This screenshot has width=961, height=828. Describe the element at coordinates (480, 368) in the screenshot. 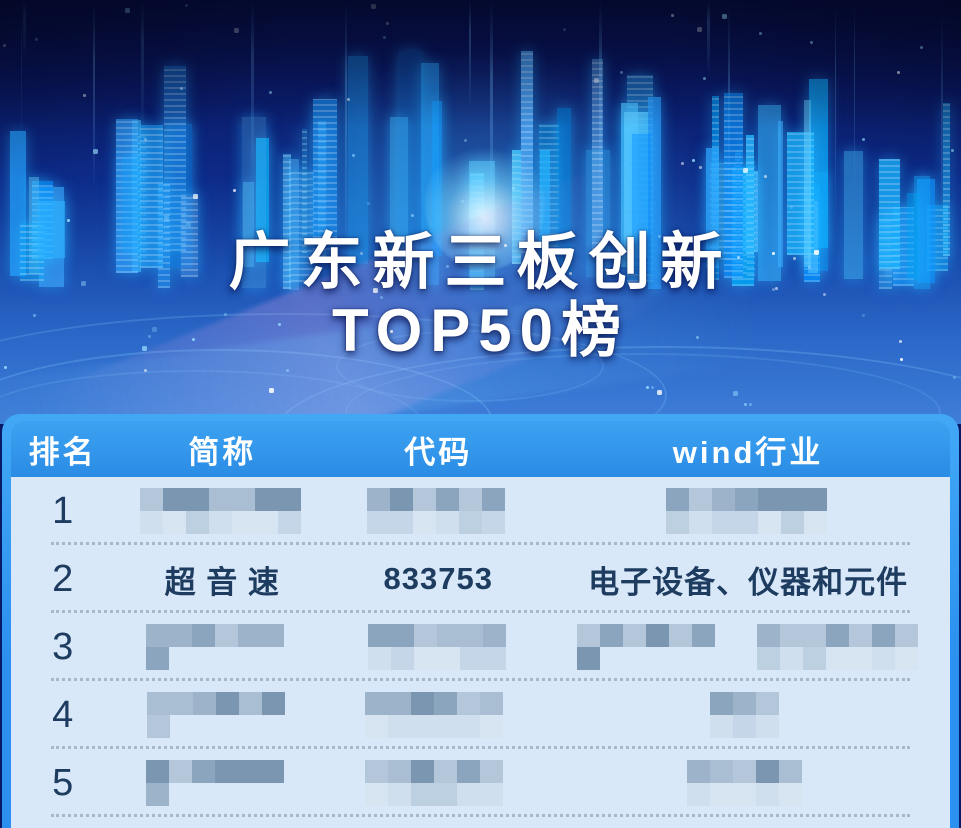

I see `ripple-circles` at that location.